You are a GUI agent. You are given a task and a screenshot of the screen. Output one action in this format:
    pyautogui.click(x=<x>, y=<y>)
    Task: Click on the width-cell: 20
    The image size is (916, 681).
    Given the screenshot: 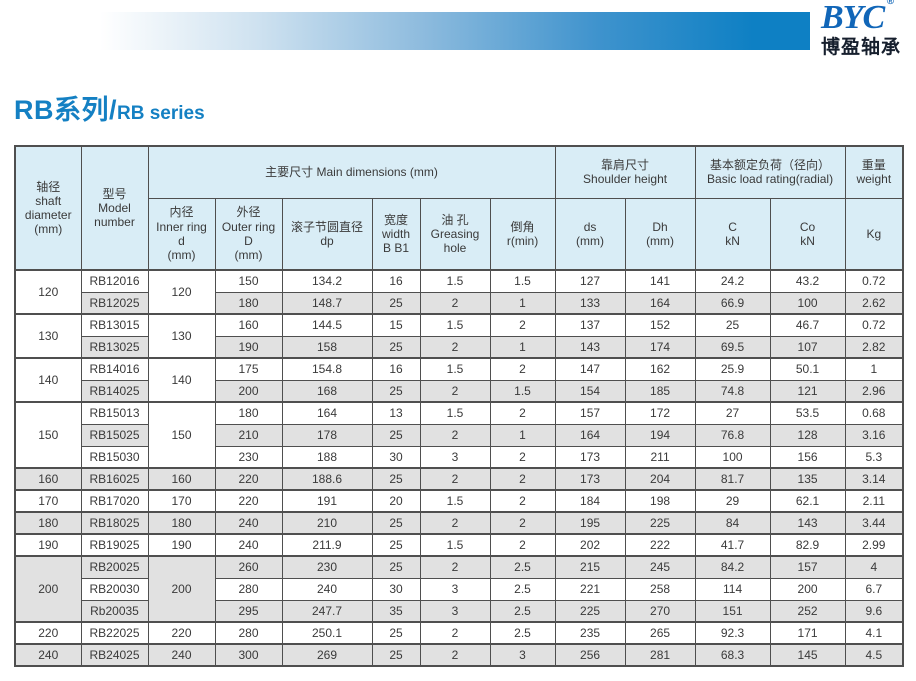 What is the action you would take?
    pyautogui.click(x=396, y=501)
    